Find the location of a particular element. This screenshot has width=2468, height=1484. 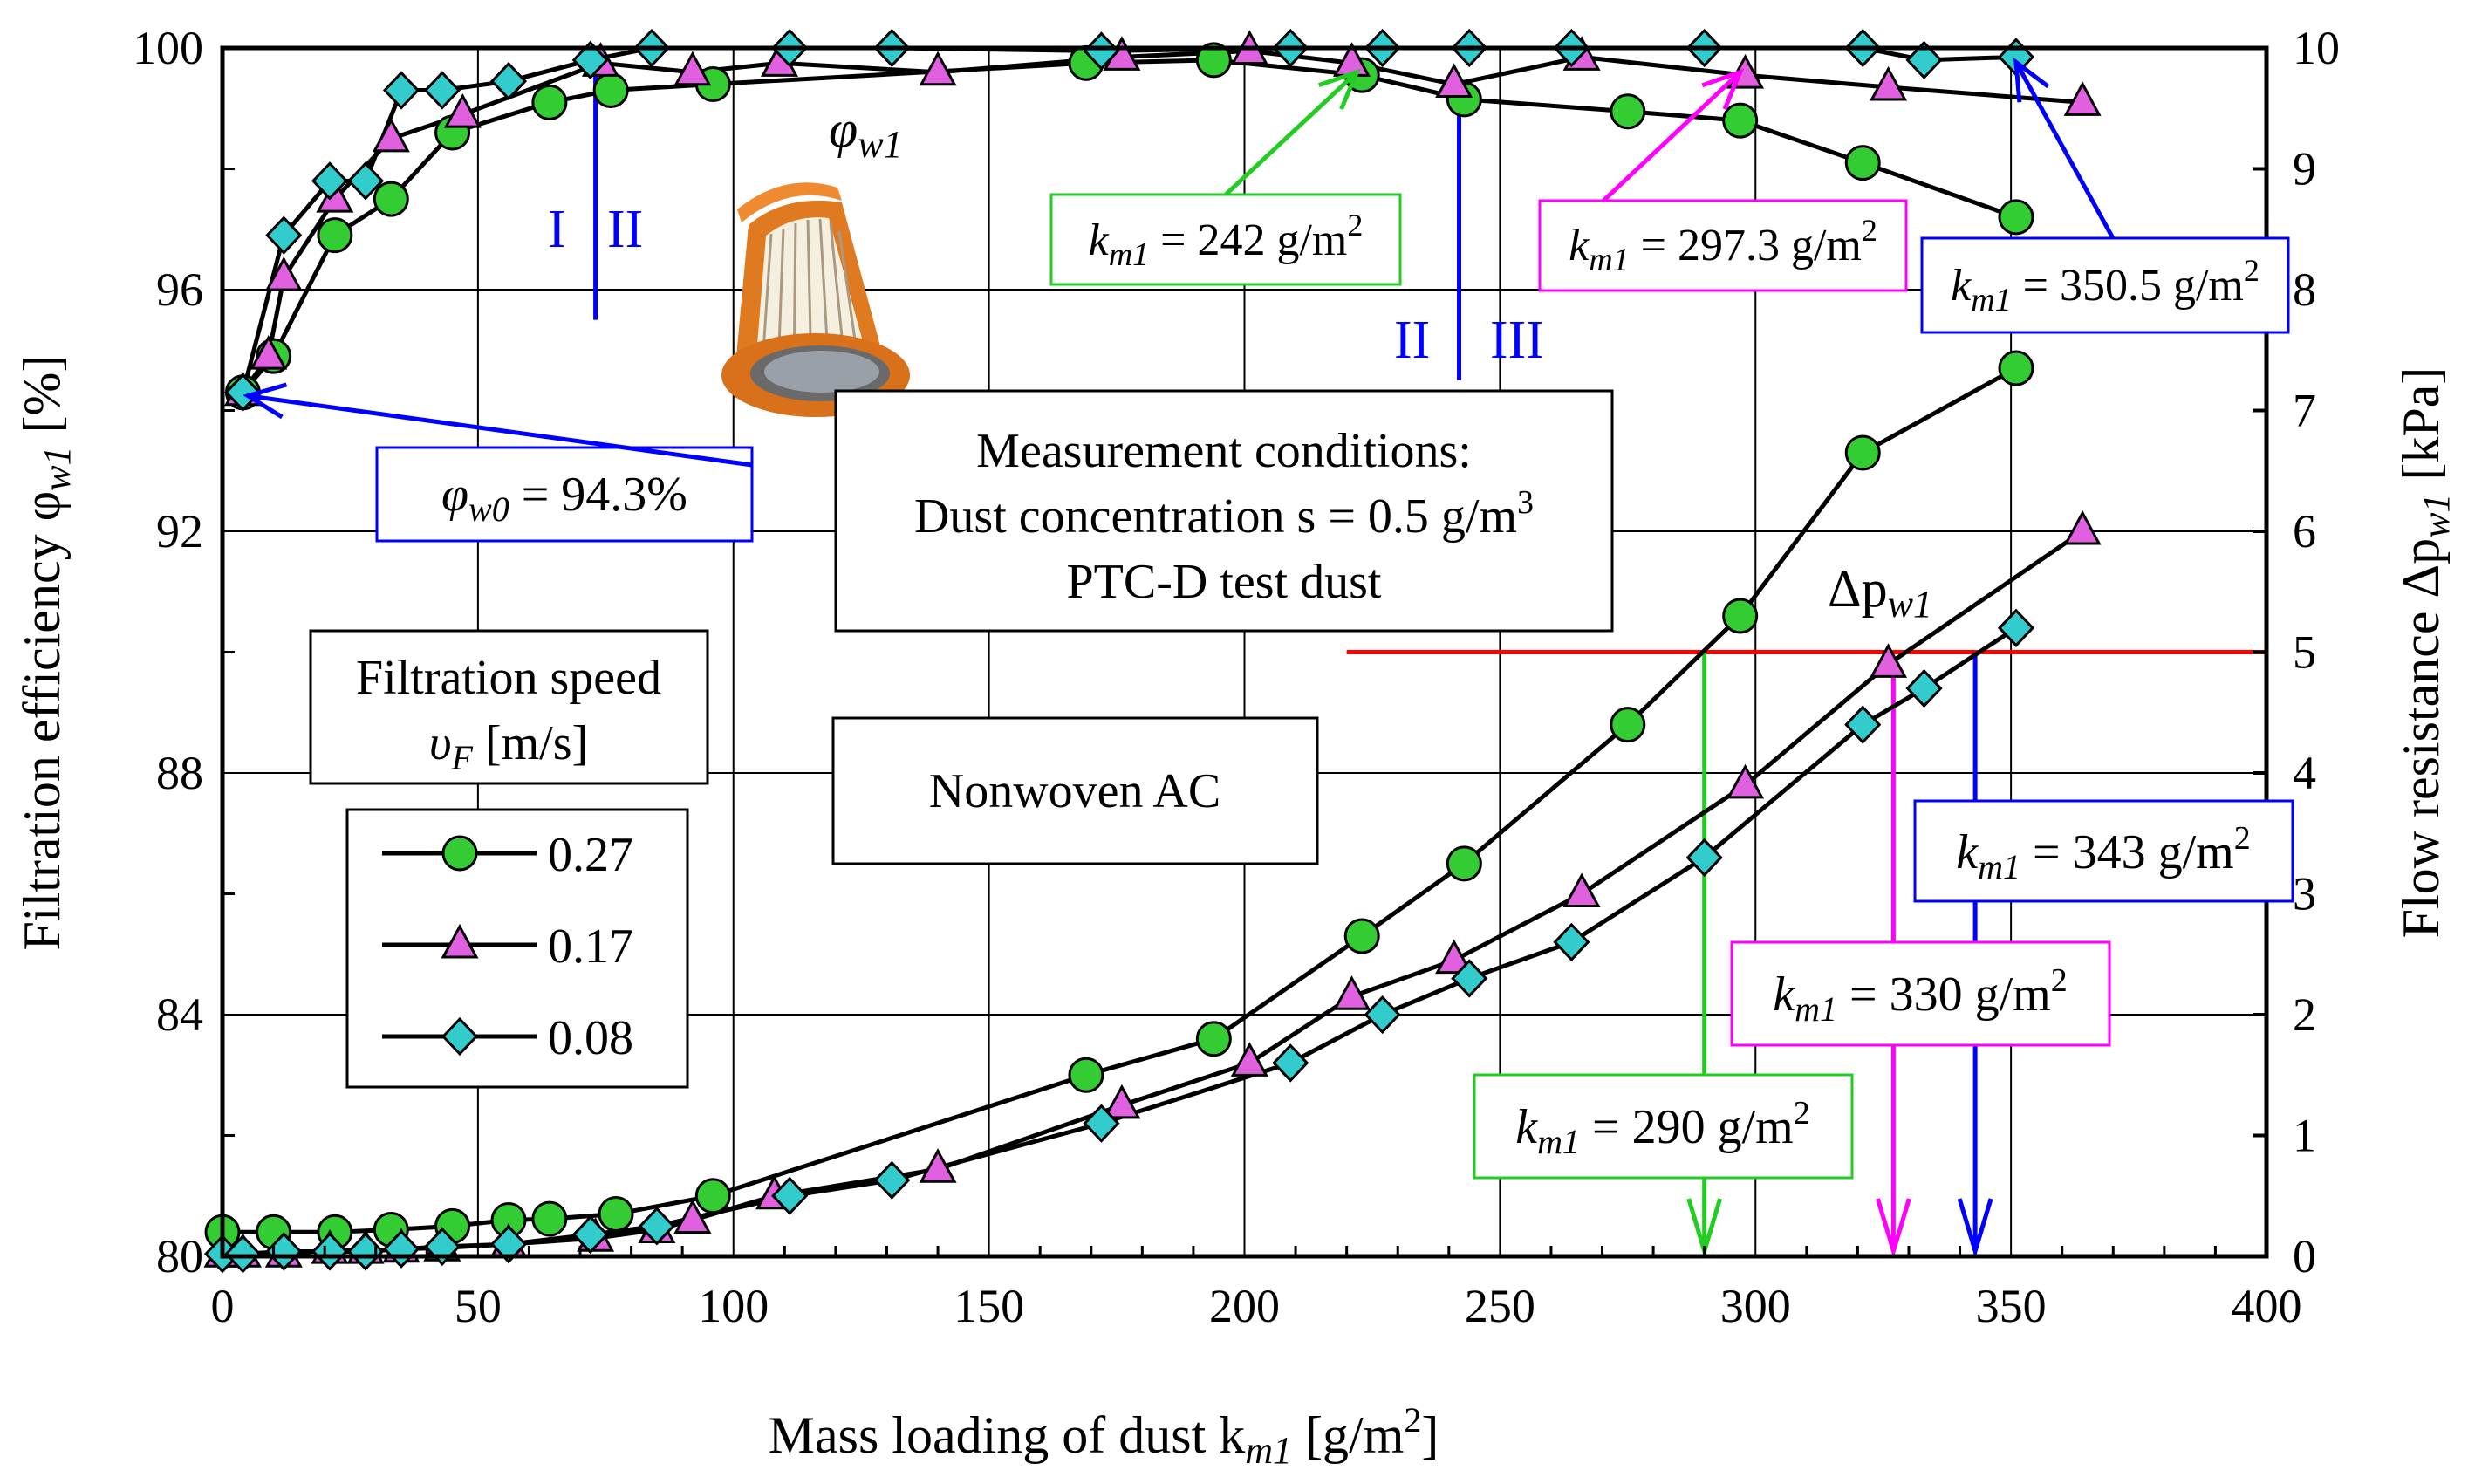

x-tick-label: 50 is located at coordinates (478, 1306).